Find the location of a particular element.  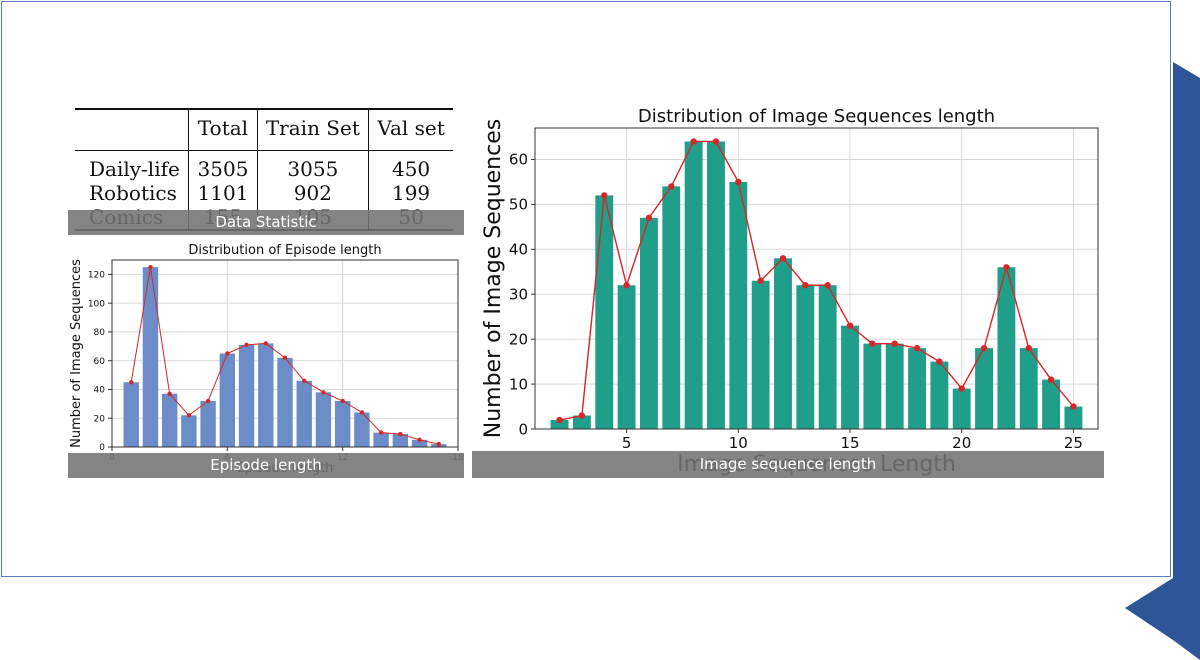

plot-frame is located at coordinates (285, 353).